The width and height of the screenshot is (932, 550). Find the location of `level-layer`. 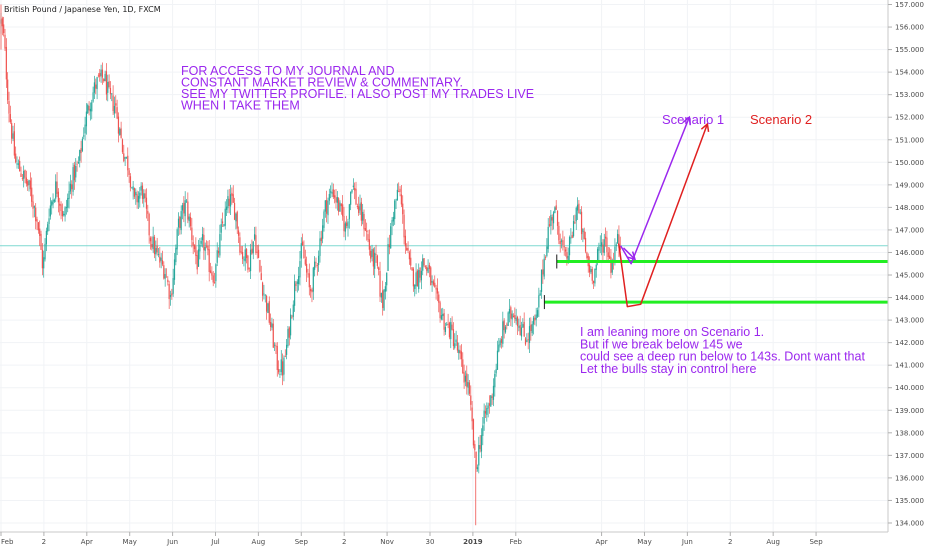

level-layer is located at coordinates (715, 282).